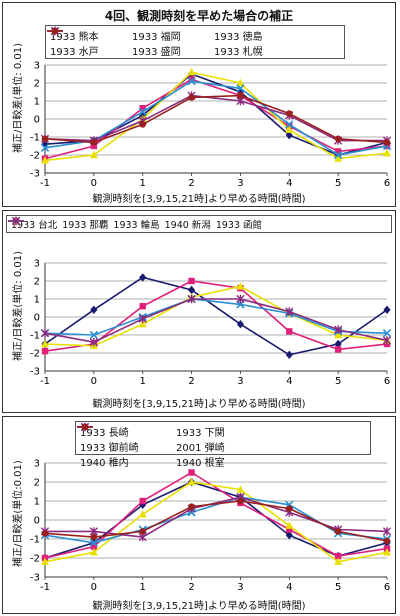 Image resolution: width=400 pixels, height=616 pixels. Describe the element at coordinates (35, 559) in the screenshot. I see `y-tick-label: -2` at that location.